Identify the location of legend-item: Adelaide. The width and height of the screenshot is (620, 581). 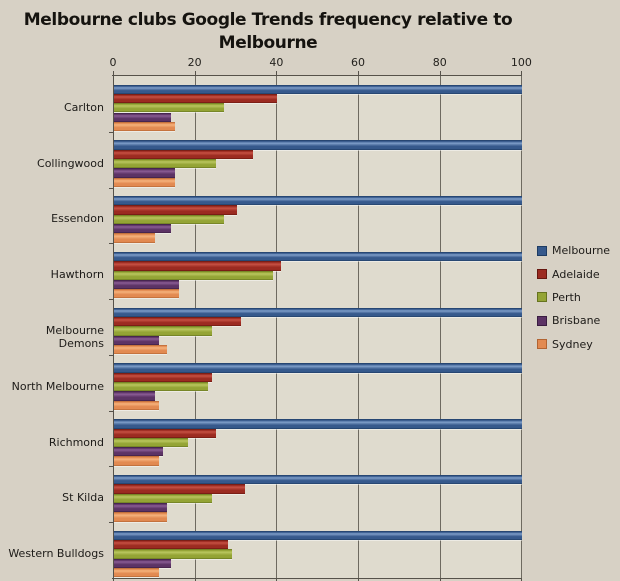
(573, 273).